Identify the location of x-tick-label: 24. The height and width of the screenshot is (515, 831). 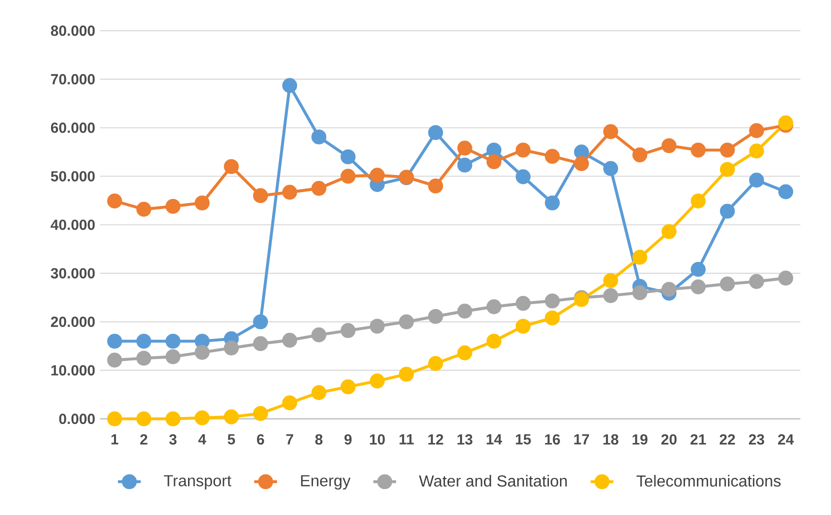
(786, 439).